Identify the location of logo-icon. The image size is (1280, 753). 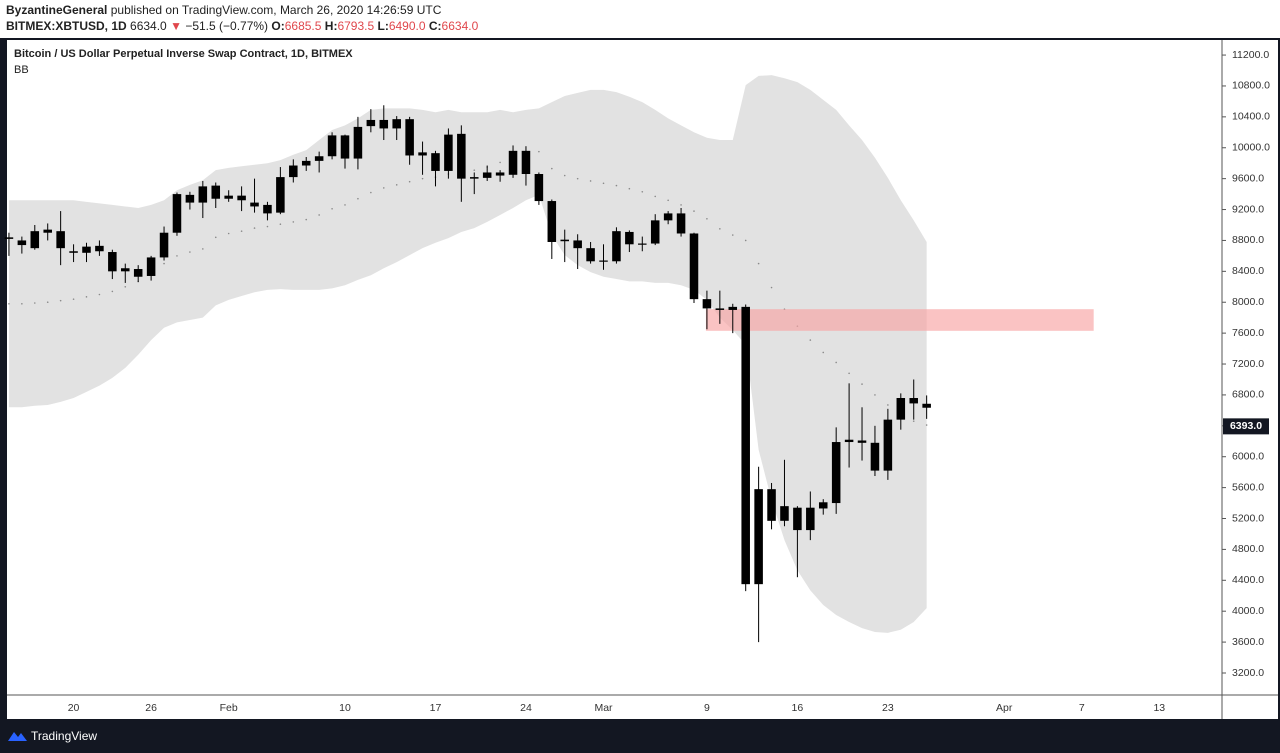
(17, 736).